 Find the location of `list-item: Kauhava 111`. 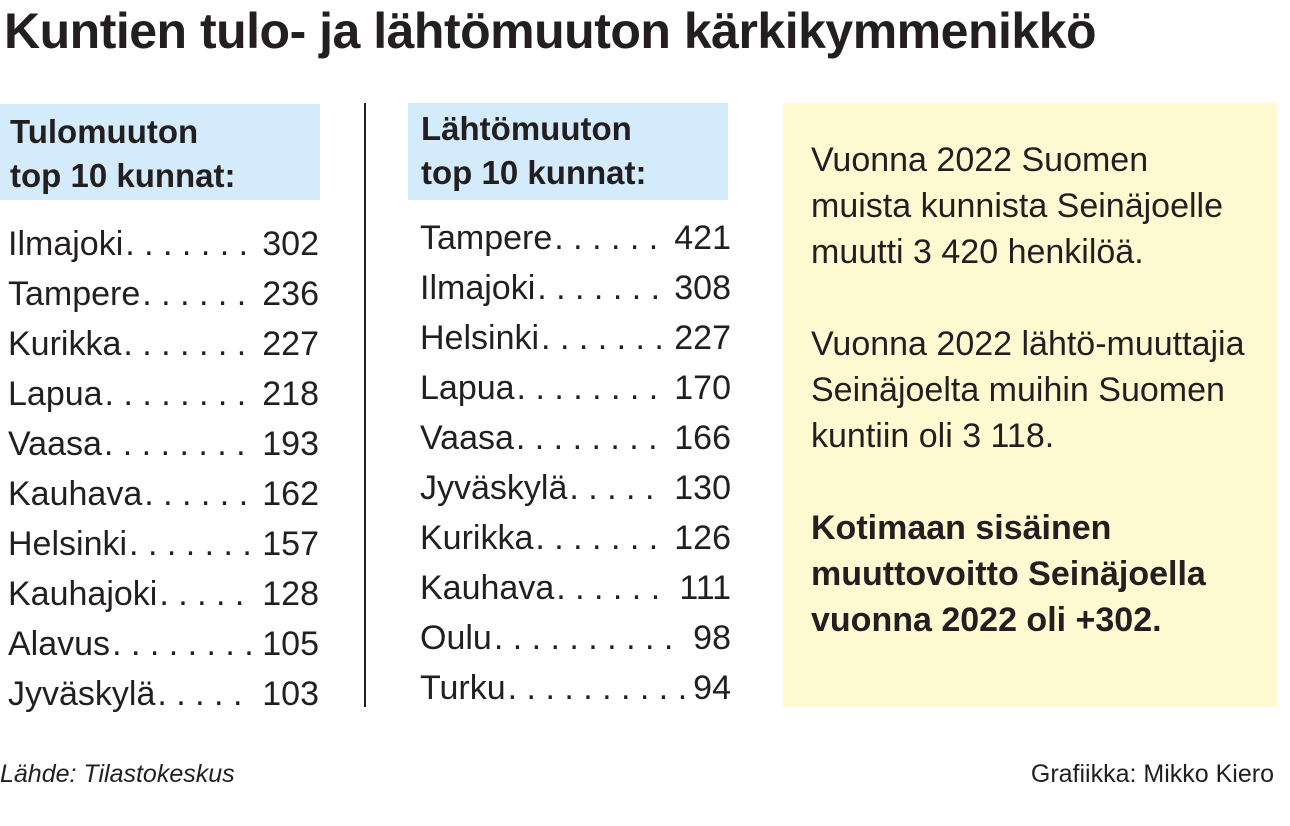

list-item: Kauhava 111 is located at coordinates (575, 588).